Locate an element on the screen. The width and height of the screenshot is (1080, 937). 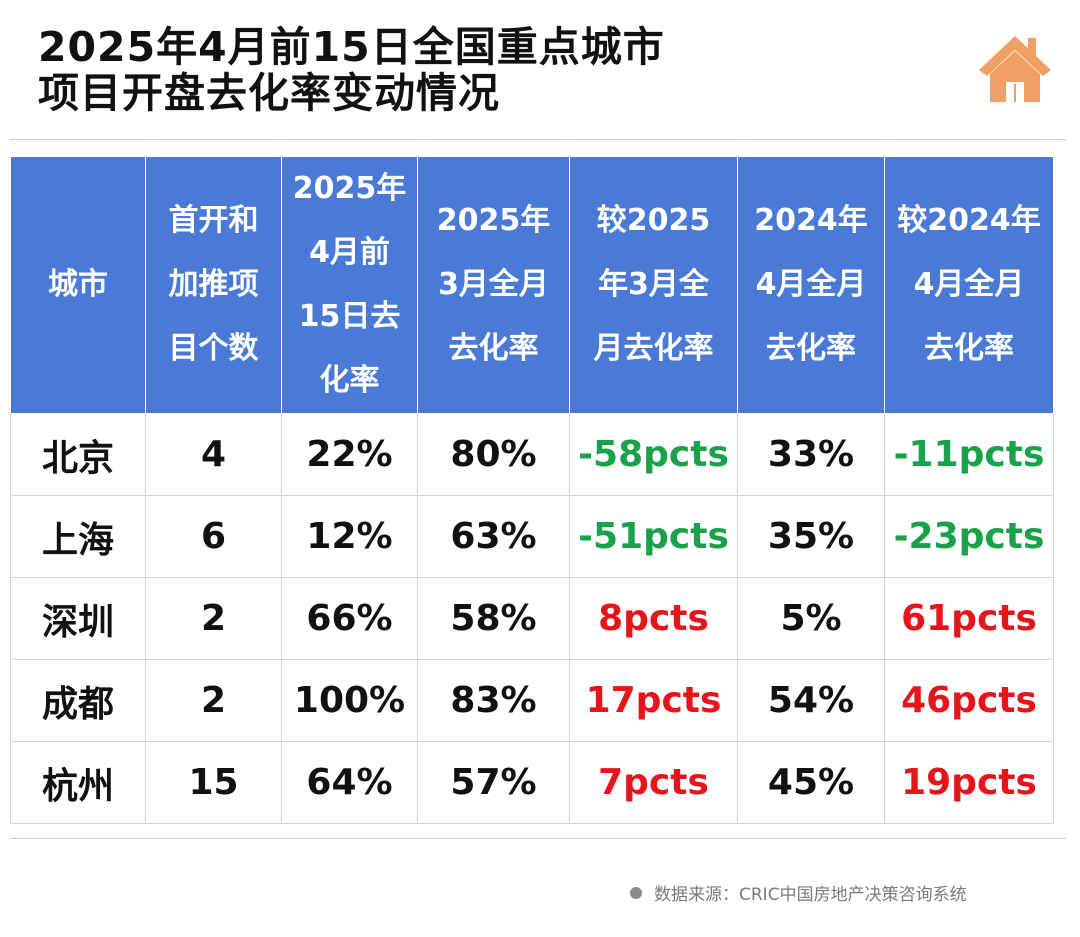
header-rate-apr-2024: 2024年 4月全月 去化率 is located at coordinates (811, 285).